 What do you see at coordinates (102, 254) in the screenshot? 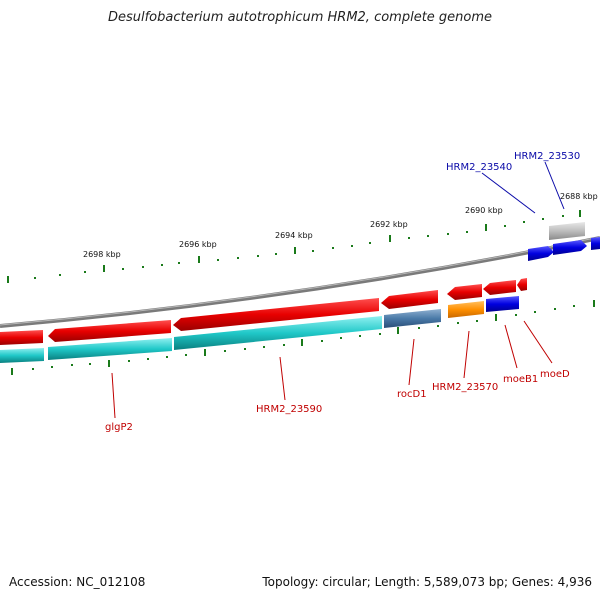
I see `scale-label-2698: 2698 kbp` at bounding box center [102, 254].